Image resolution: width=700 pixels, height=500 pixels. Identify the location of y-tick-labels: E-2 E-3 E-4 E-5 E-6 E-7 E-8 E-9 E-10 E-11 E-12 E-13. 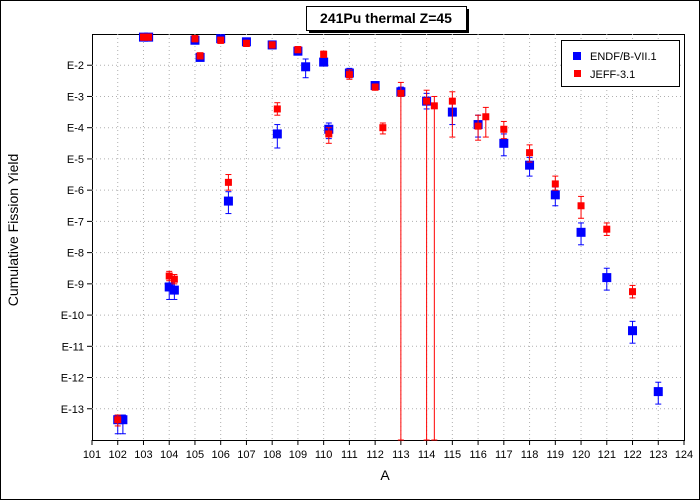
(72, 238).